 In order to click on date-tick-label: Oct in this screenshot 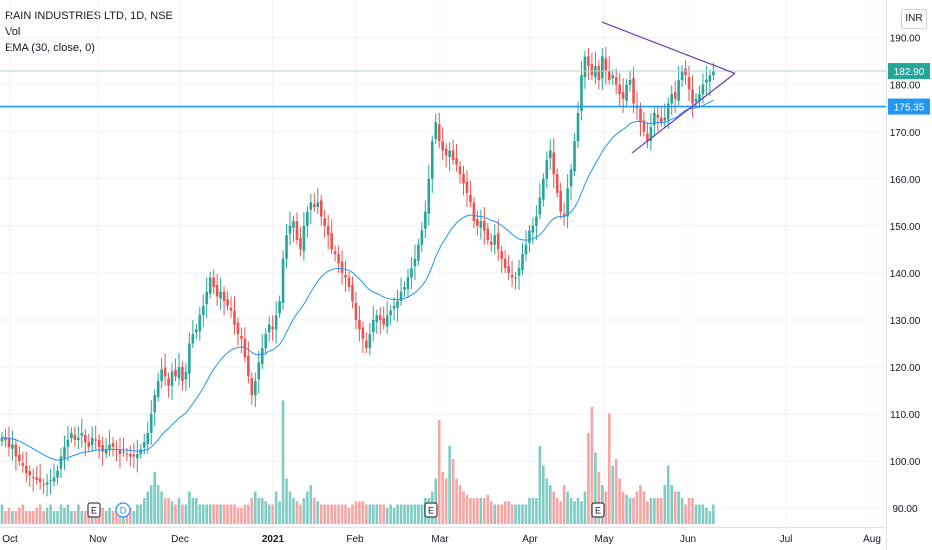, I will do `click(10, 539)`.